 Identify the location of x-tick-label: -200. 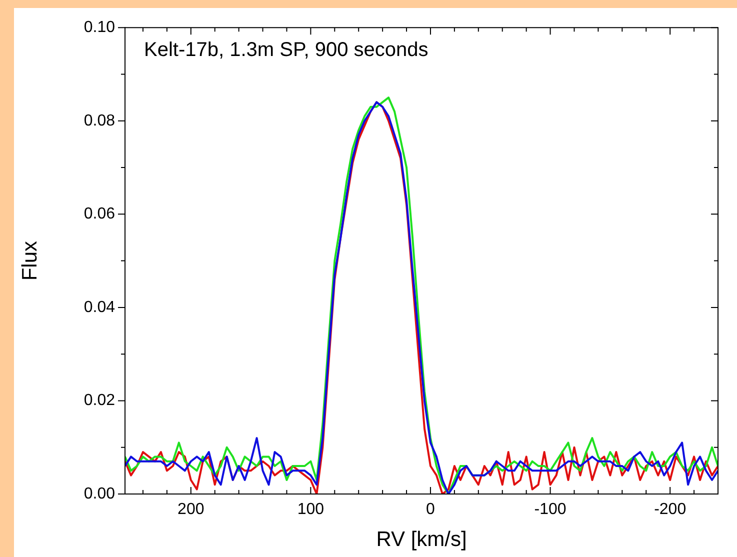
(670, 509).